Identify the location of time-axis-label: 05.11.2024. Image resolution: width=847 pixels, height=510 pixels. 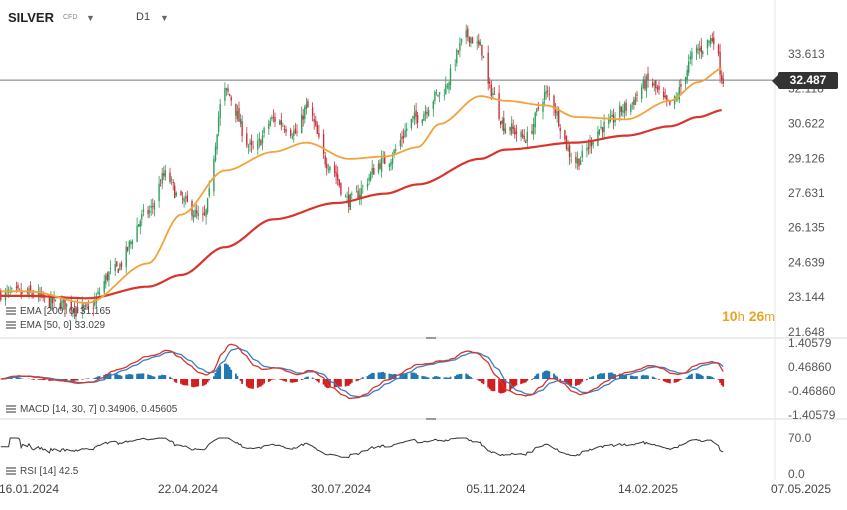
(495, 489).